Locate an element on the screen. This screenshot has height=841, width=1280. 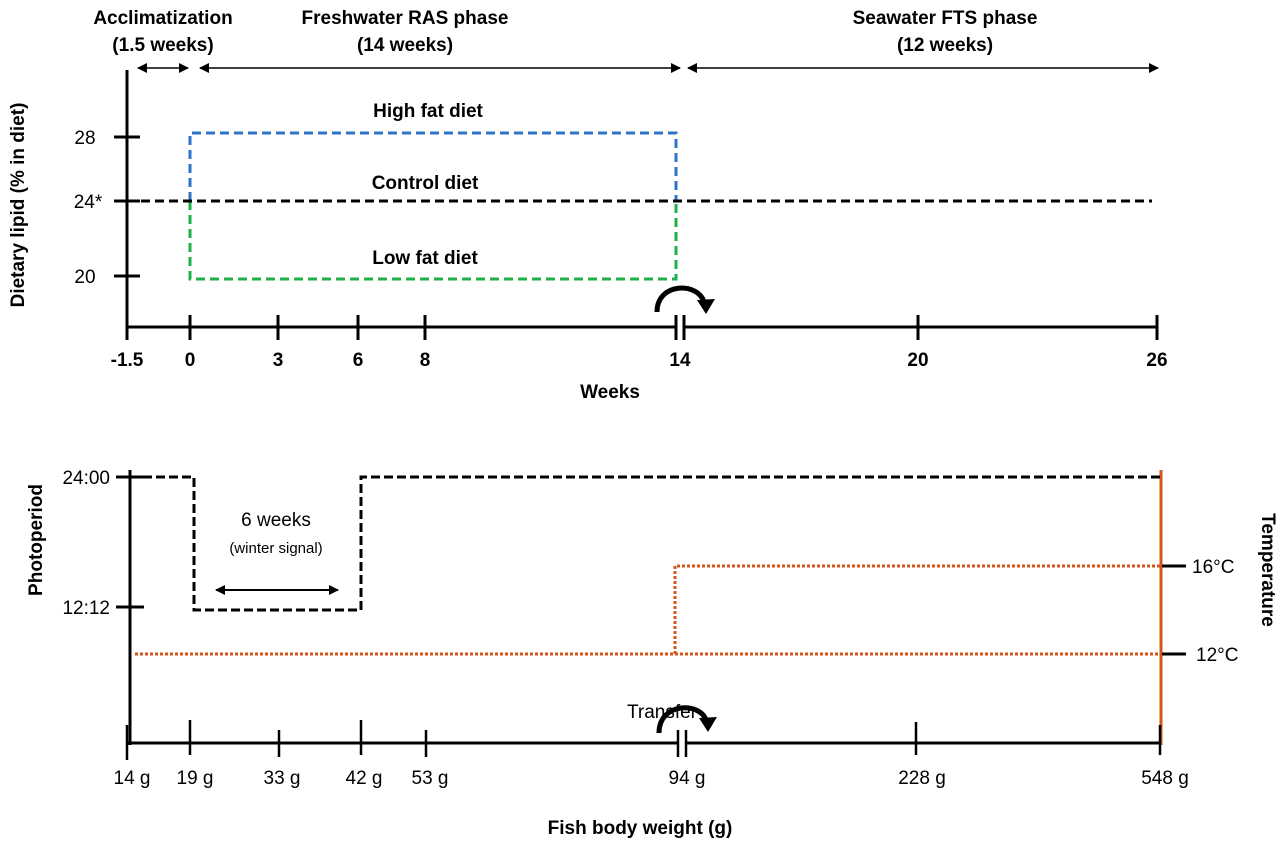
x-tick-label: 14 is located at coordinates (680, 360).